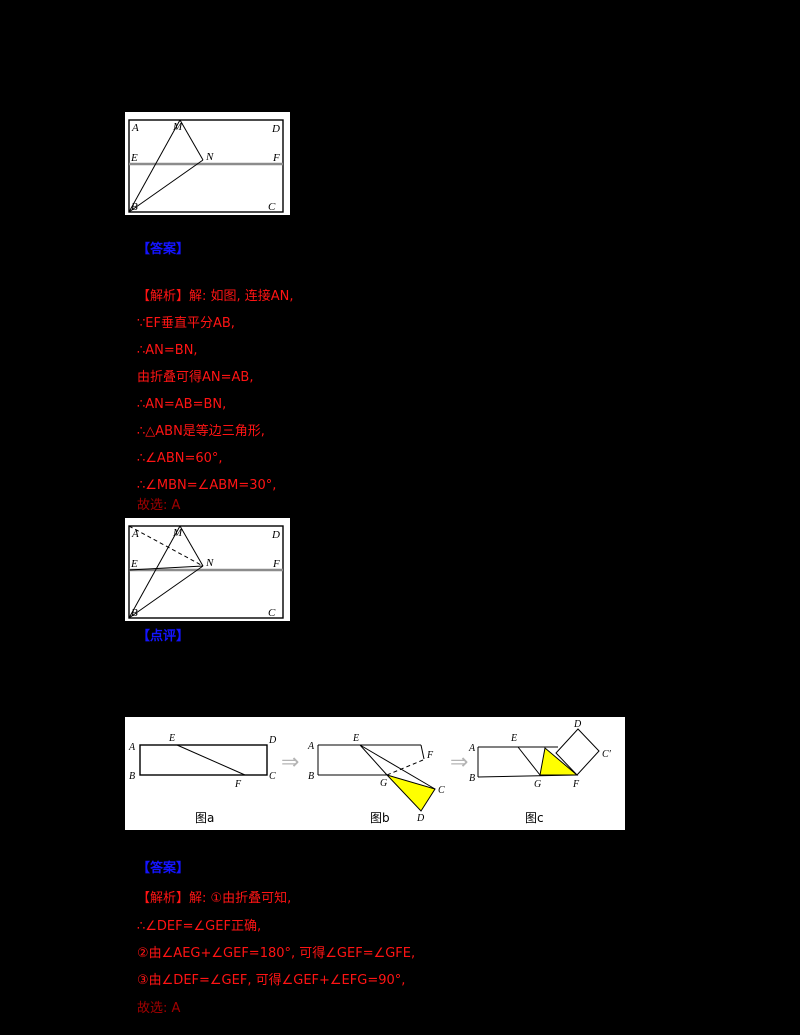 The image size is (800, 1035). Describe the element at coordinates (191, 140) in the screenshot. I see `figure1-segment-mn` at that location.